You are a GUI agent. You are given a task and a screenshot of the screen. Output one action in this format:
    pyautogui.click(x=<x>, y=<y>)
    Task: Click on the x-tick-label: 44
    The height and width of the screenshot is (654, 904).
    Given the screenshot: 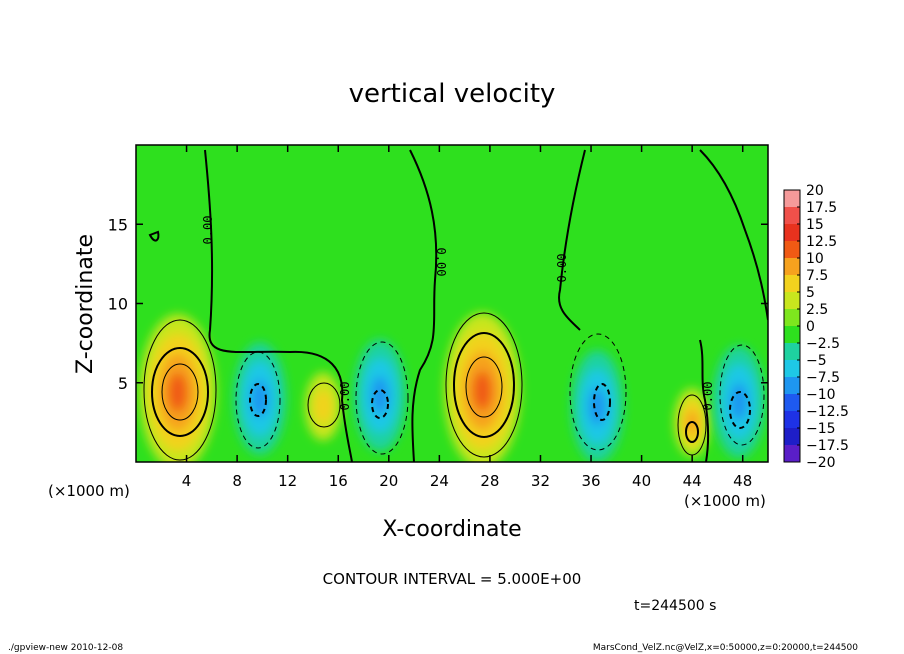 What is the action you would take?
    pyautogui.click(x=692, y=481)
    